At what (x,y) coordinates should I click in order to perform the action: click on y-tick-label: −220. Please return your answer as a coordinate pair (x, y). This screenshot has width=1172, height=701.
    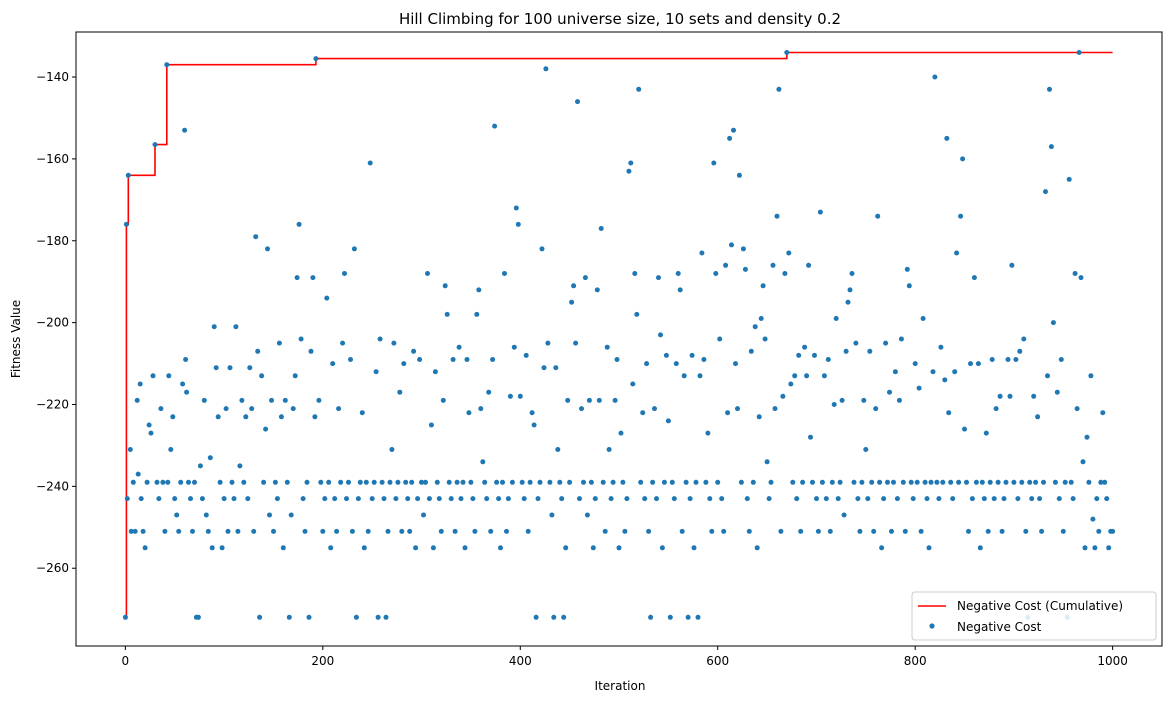
    Looking at the image, I should click on (52, 404).